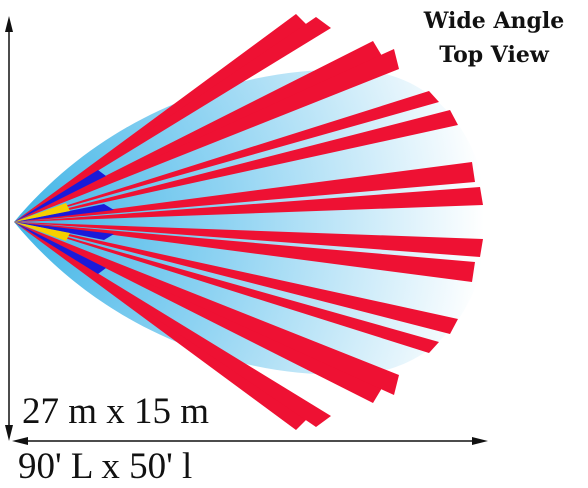 The image size is (588, 488). I want to click on imperial-dimensions: 90' L x 50' l, so click(105, 466).